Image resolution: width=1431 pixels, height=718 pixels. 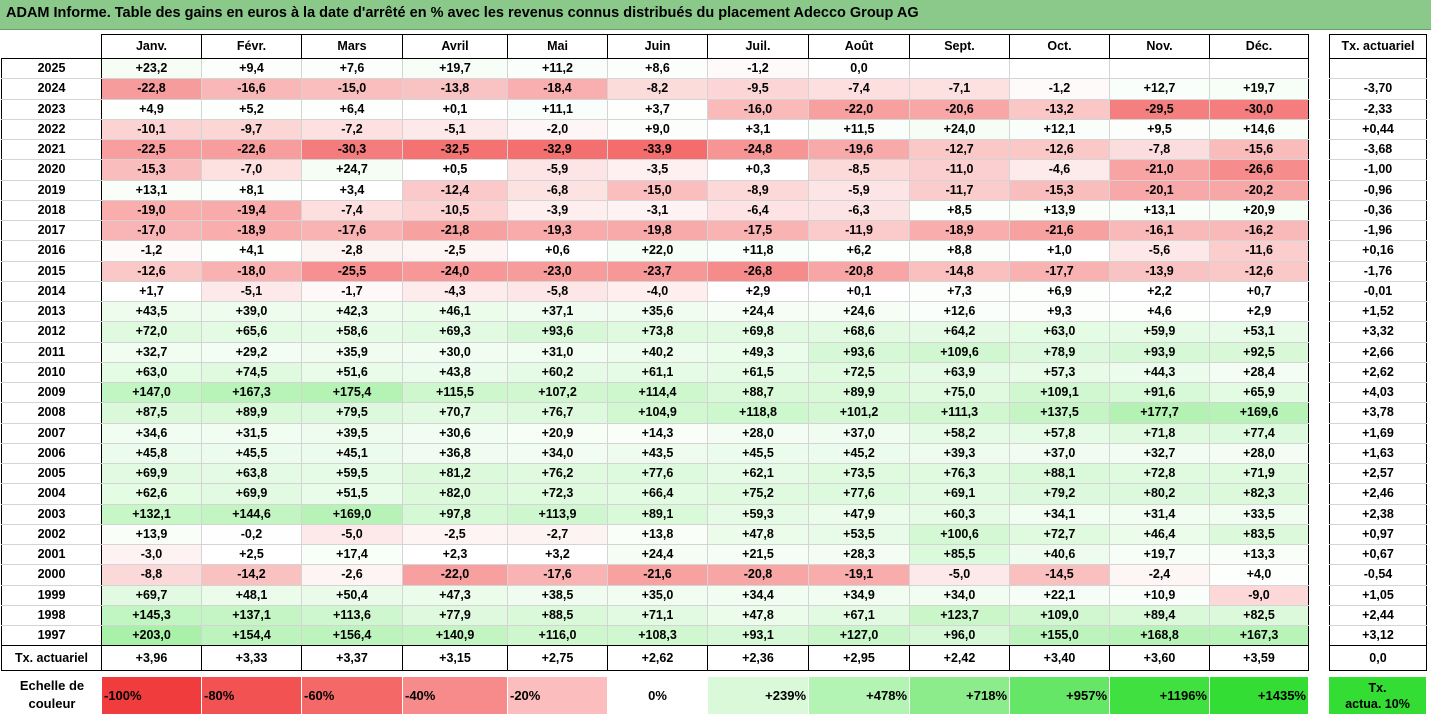 I want to click on tx-cell: +1,52, so click(x=1378, y=311).